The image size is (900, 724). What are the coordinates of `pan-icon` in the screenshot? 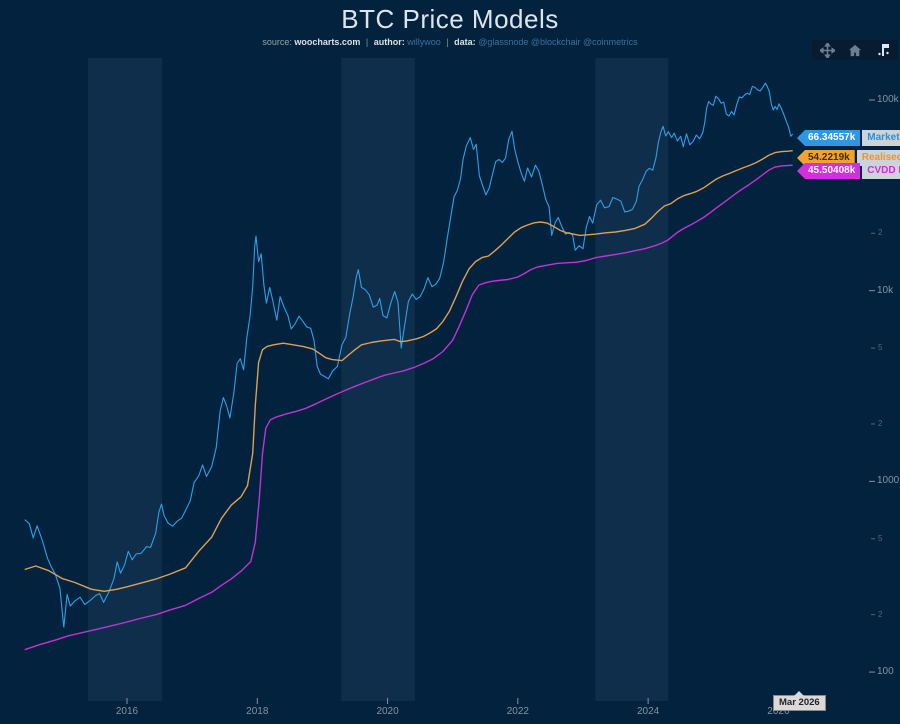 It's located at (827, 50).